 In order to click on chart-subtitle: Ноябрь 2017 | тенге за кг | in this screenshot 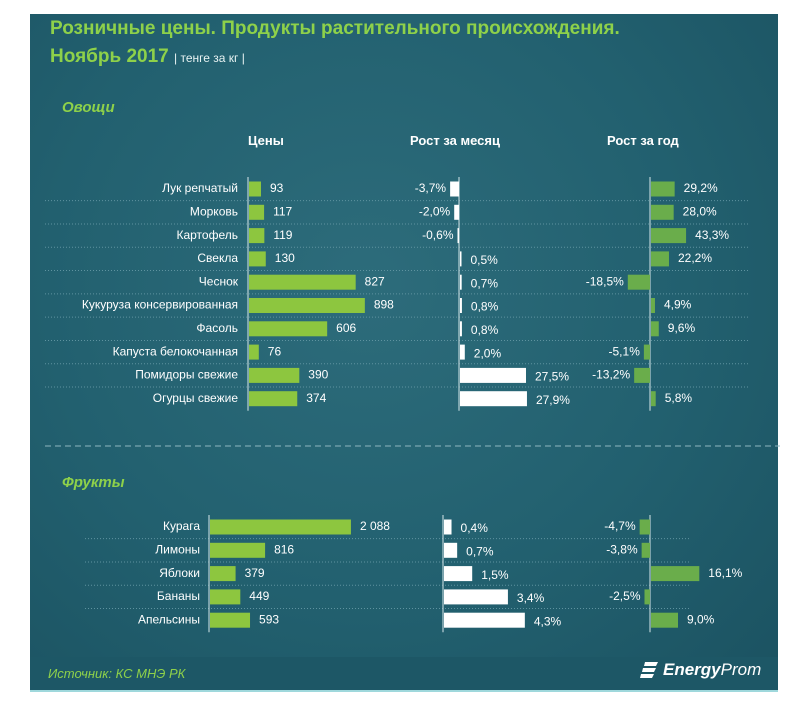, I will do `click(147, 57)`.